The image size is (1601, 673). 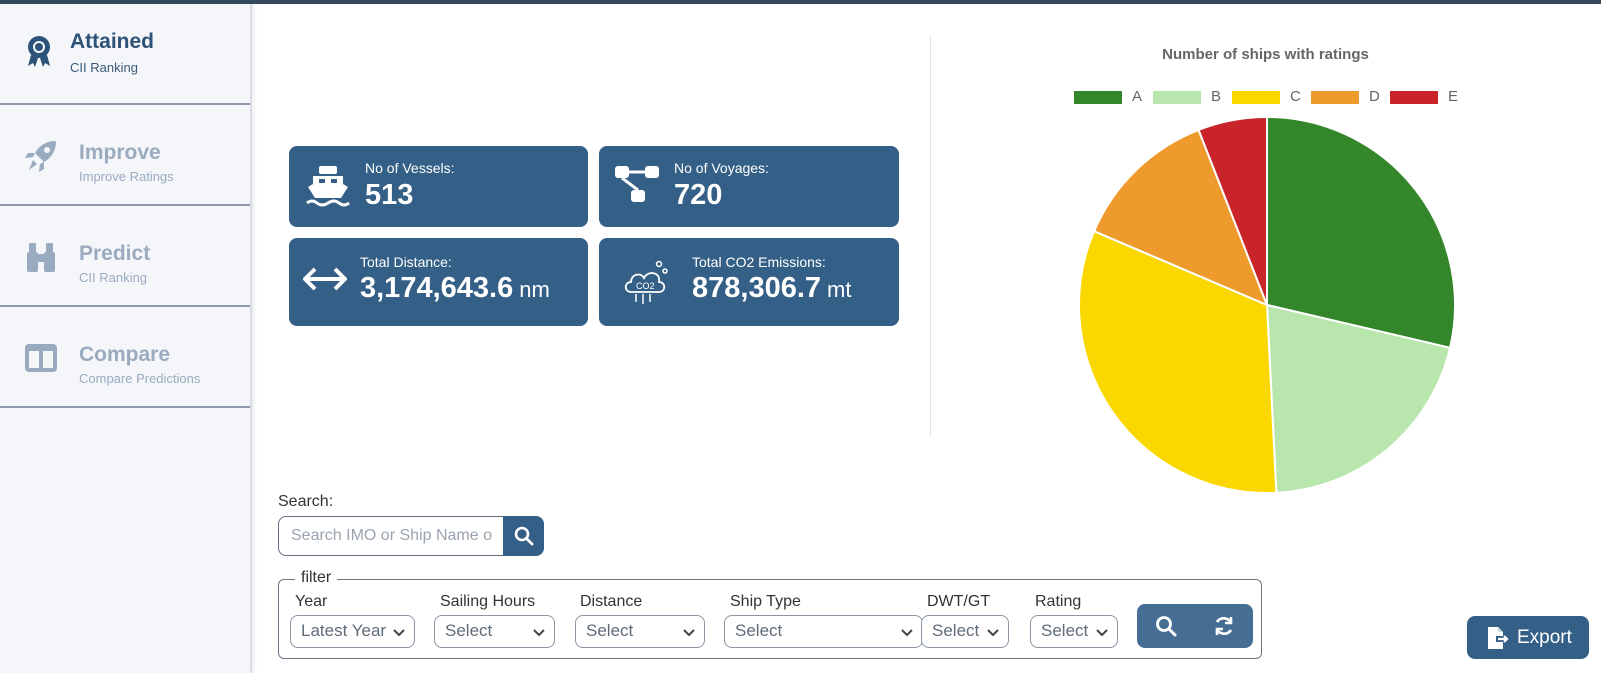 What do you see at coordinates (959, 601) in the screenshot?
I see `filter-label-dwt-gt: DWT/GT` at bounding box center [959, 601].